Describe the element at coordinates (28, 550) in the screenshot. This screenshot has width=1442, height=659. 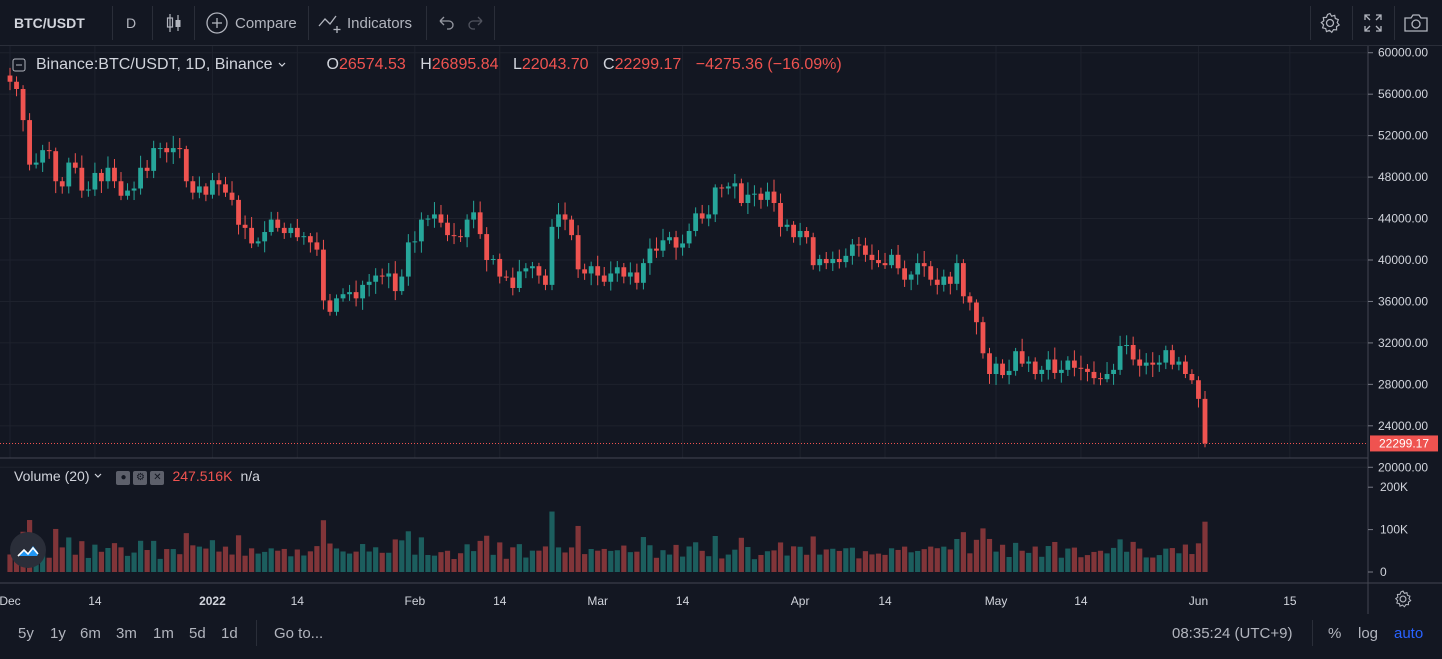
I see `tradingview-logo` at that location.